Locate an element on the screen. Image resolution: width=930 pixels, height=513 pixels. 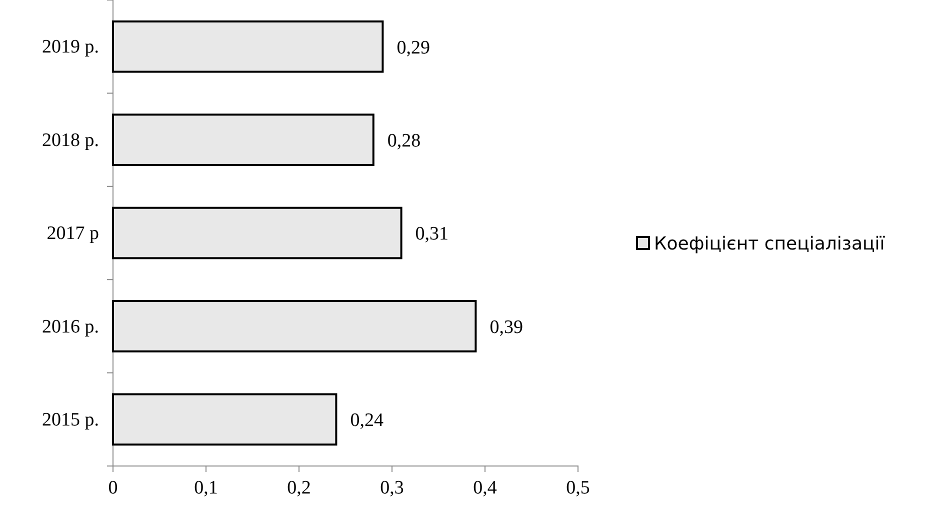
y-tick-label: 2016 р. is located at coordinates (70, 327).